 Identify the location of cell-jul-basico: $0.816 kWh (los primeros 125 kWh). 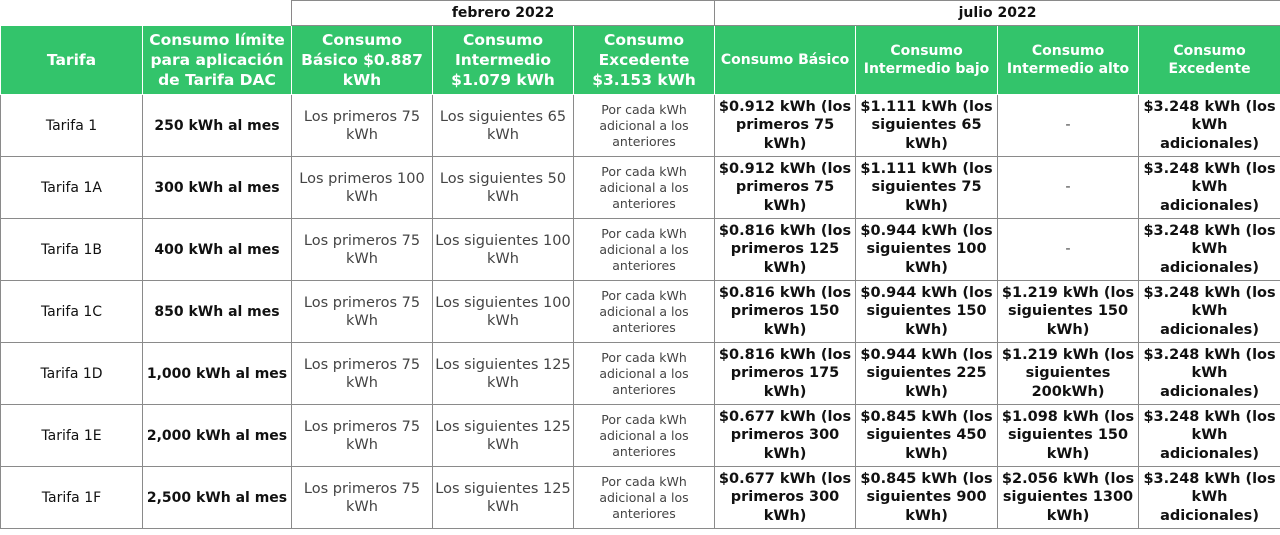
(785, 249).